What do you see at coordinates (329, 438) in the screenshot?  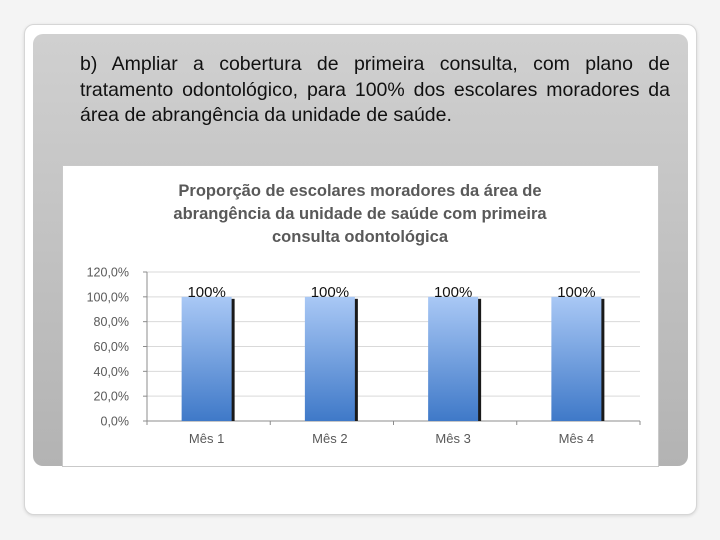 I see `x-category-label: Mês 2` at bounding box center [329, 438].